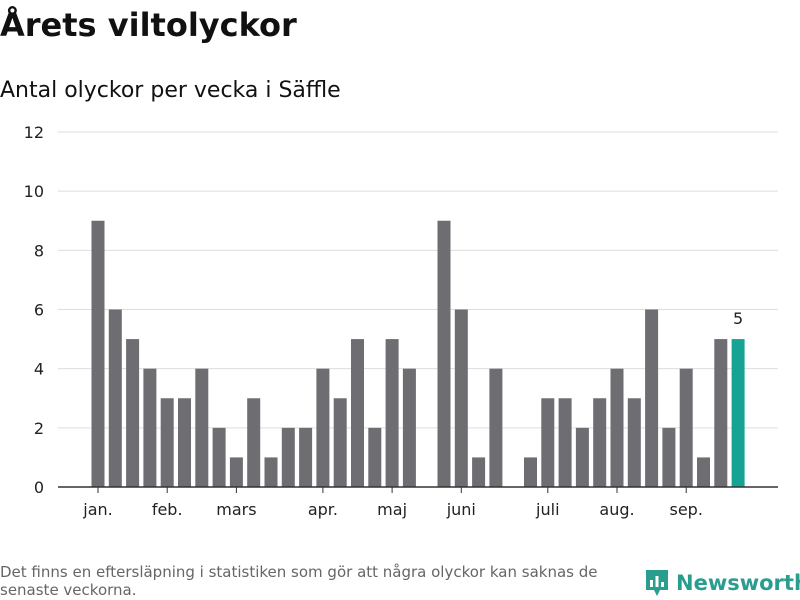  I want to click on x-tick-label: jan., so click(97, 509).